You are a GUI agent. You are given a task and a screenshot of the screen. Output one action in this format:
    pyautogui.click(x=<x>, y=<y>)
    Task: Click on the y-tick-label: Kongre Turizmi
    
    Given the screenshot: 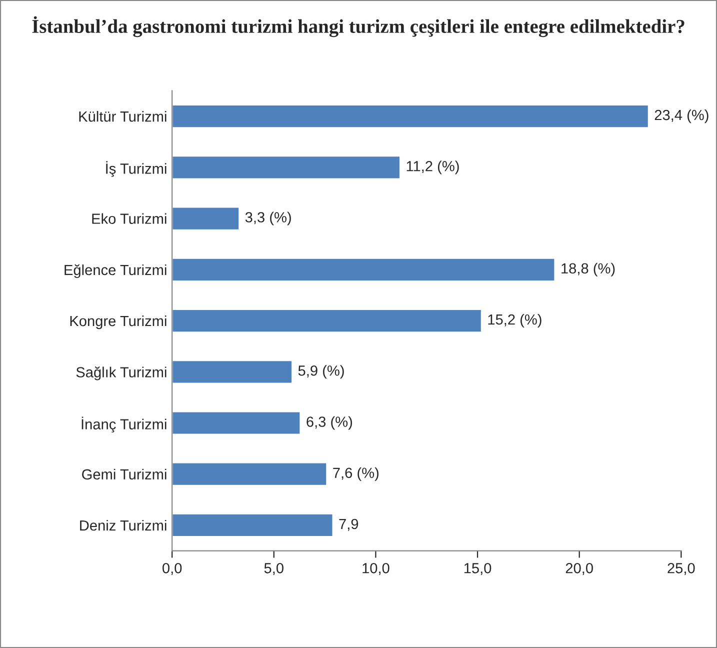 What is the action you would take?
    pyautogui.click(x=118, y=322)
    